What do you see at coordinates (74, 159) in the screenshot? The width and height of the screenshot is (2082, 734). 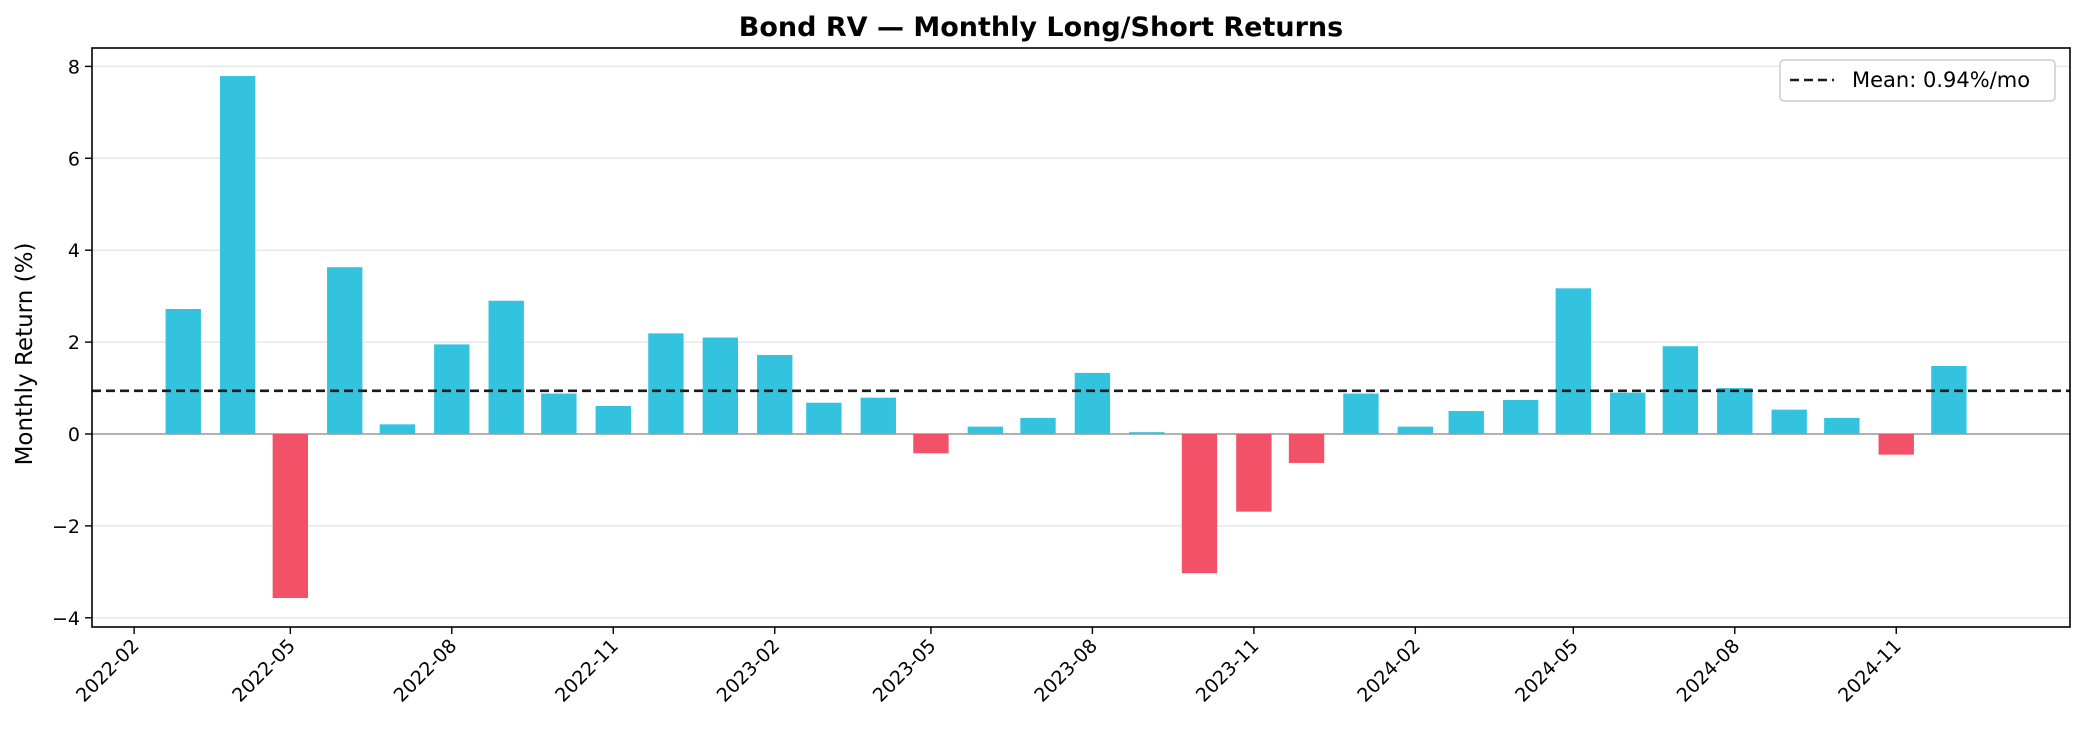 I see `y-tick-label: 6` at bounding box center [74, 159].